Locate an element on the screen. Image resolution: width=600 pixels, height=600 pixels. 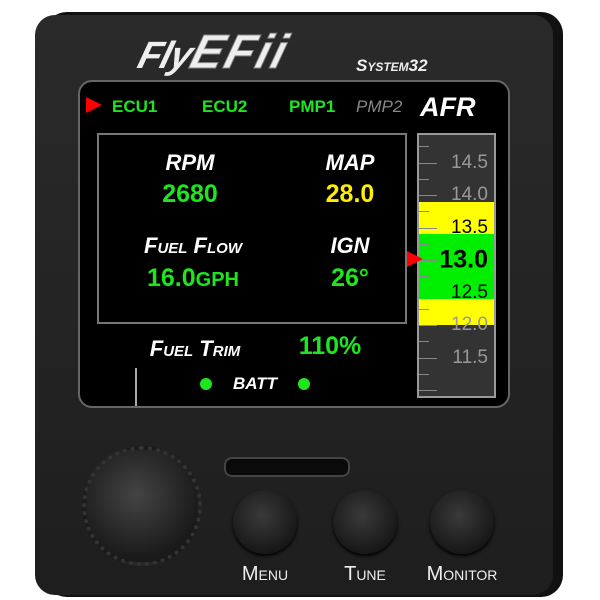
afr-label: AFR is located at coordinates (448, 107).